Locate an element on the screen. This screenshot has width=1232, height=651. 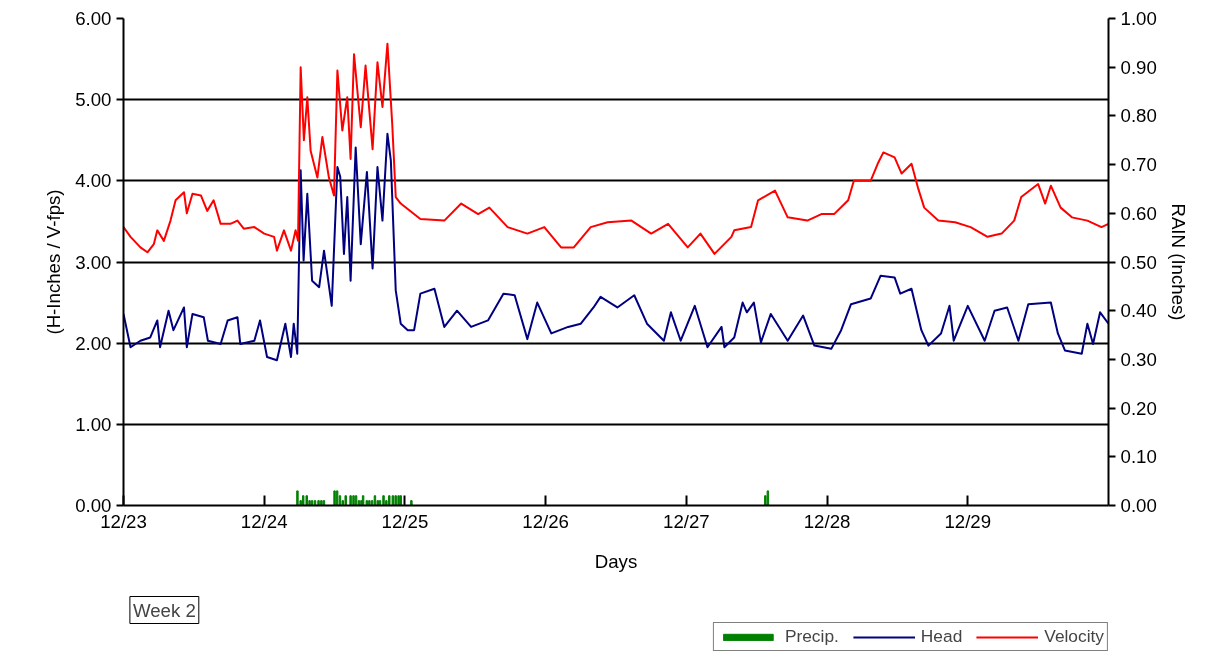
y2-tick-label: 0.00 is located at coordinates (1138, 505).